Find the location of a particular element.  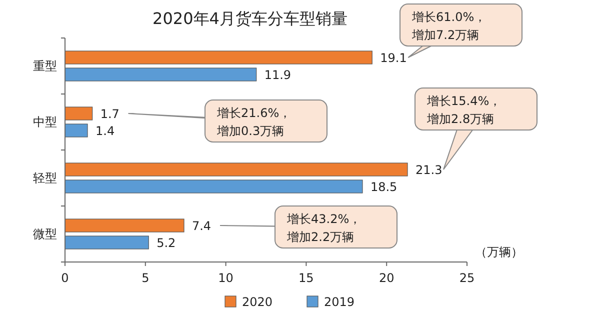

data-label: 21.3 is located at coordinates (429, 170).